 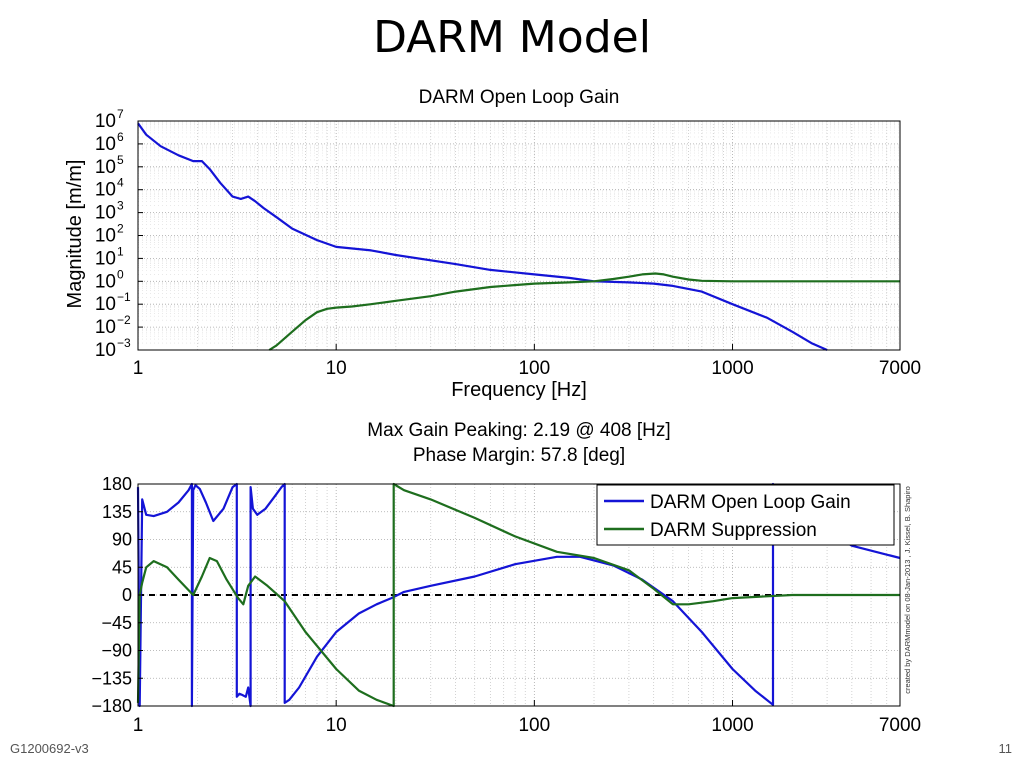 What do you see at coordinates (124, 343) in the screenshot?
I see `y-tick-exponent: −3` at bounding box center [124, 343].